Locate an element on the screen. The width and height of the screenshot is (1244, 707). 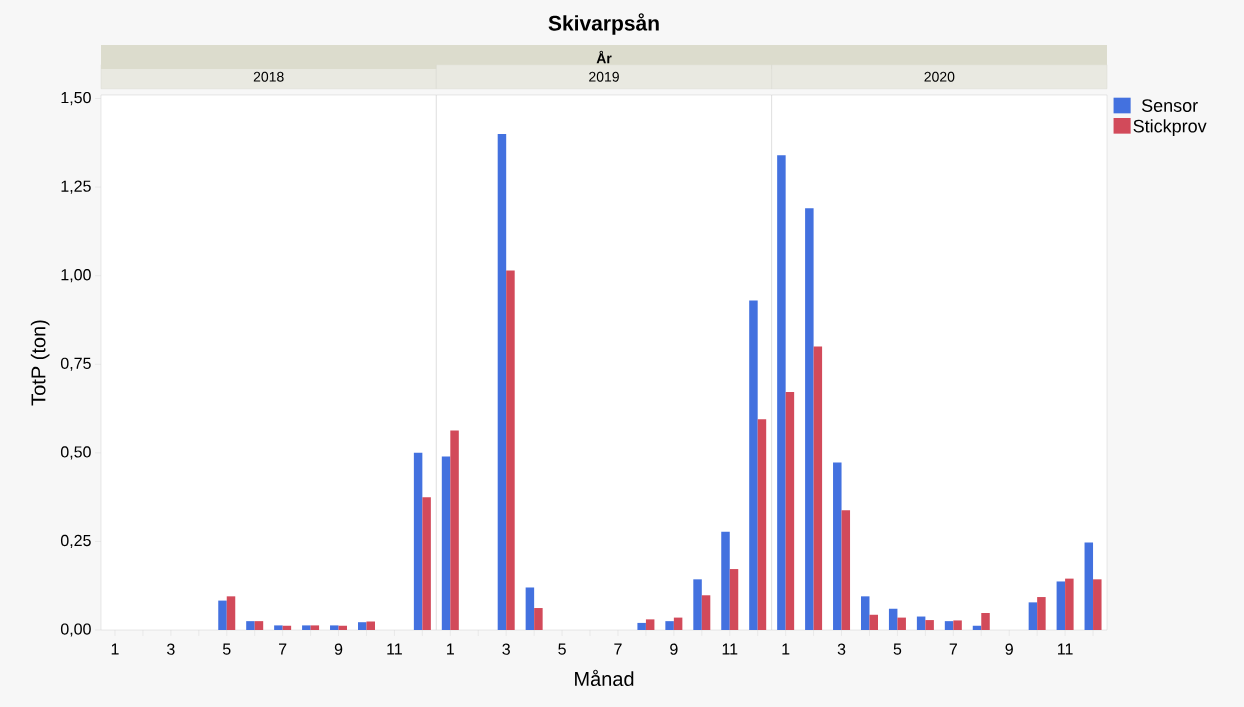
chart-title: 2019 is located at coordinates (604, 76).